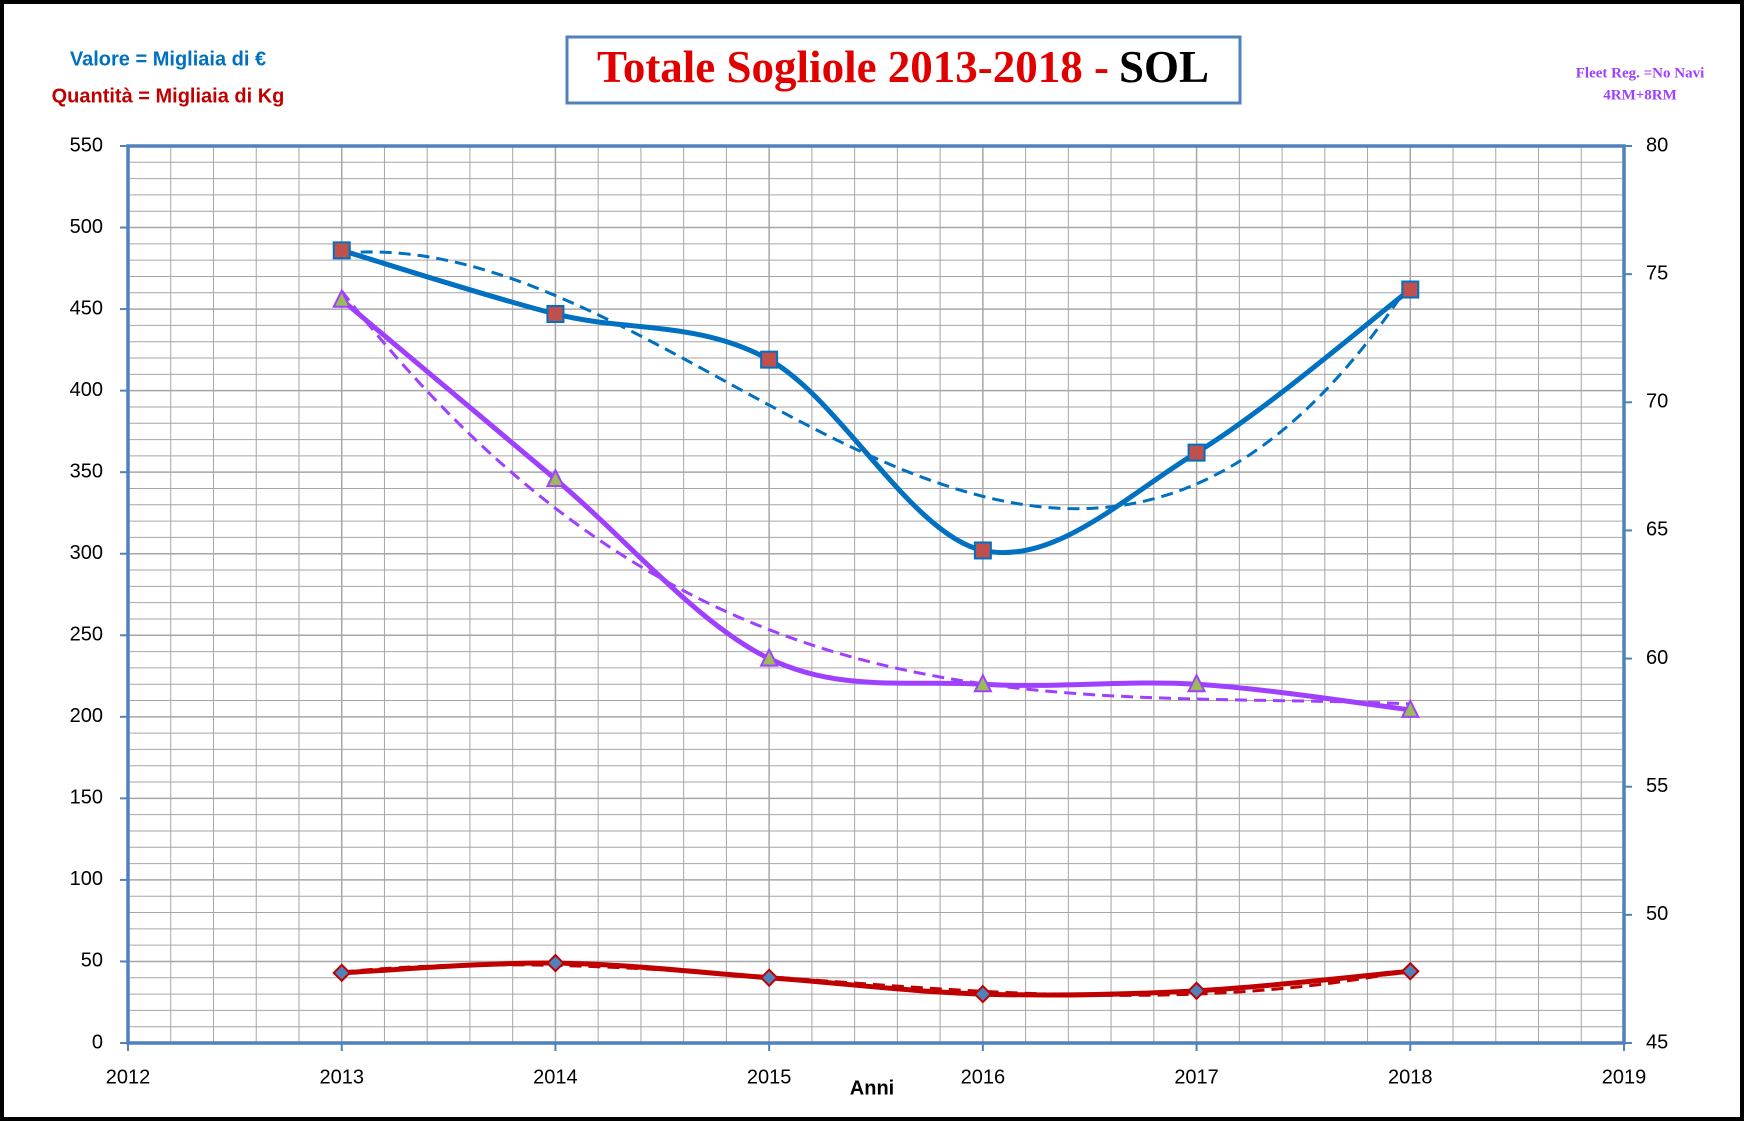 This screenshot has height=1121, width=1744. I want to click on y-tick-label: 50, so click(92, 961).